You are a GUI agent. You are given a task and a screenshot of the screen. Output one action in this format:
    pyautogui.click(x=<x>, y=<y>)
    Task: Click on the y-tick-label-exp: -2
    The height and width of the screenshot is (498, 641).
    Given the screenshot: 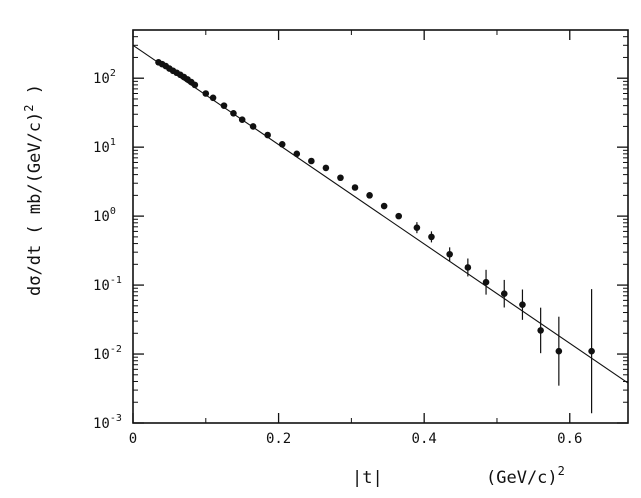 What is the action you would take?
    pyautogui.click(x=116, y=349)
    